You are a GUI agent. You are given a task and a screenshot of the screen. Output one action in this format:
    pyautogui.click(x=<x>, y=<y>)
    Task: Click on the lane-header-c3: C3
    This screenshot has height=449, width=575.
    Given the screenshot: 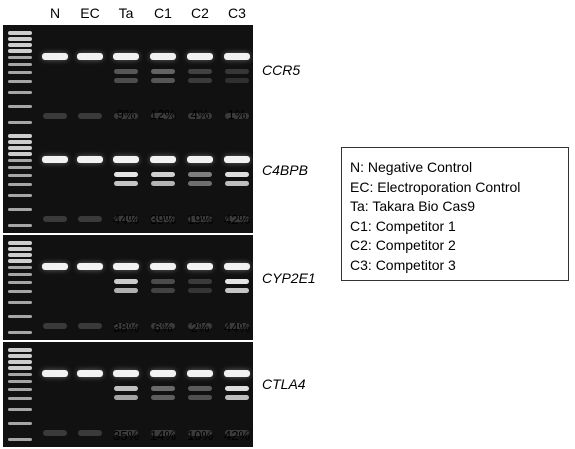 What is the action you would take?
    pyautogui.click(x=237, y=13)
    